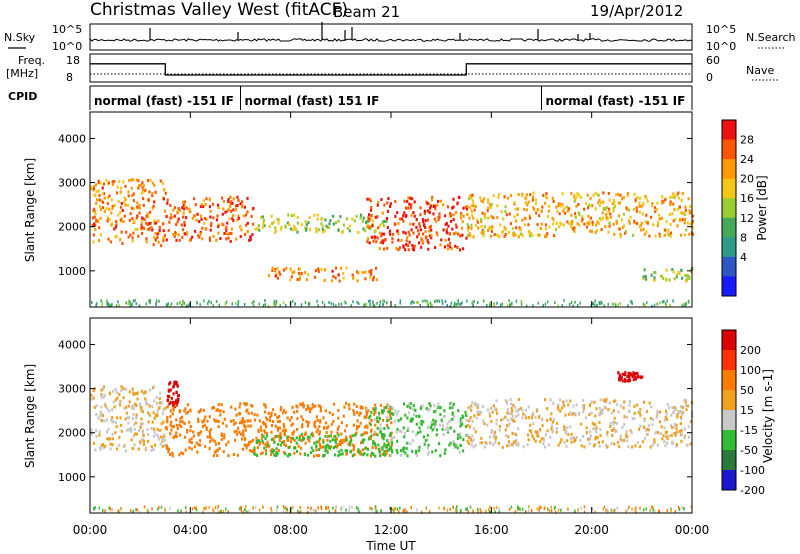 The width and height of the screenshot is (800, 554). Describe the element at coordinates (729, 208) in the screenshot. I see `power-colorbar-frame` at that location.